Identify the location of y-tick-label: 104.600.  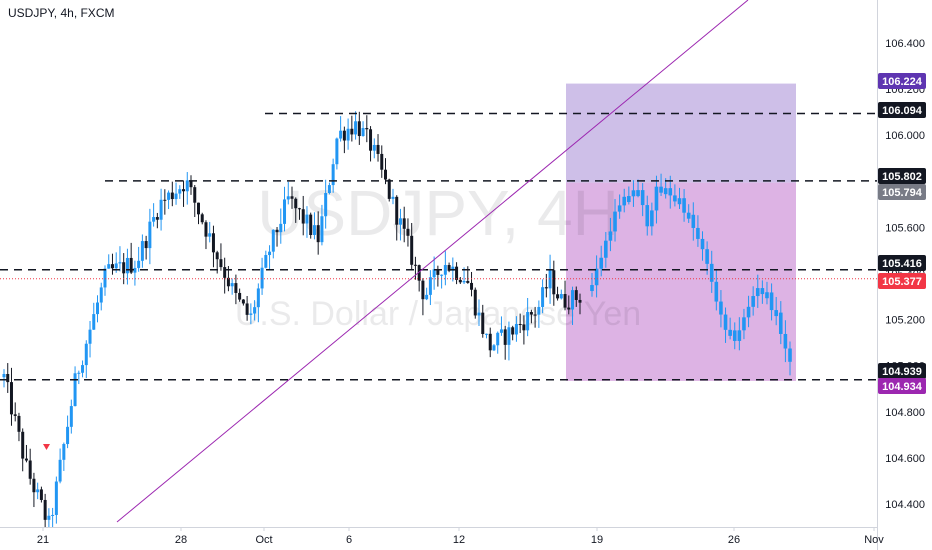
(905, 459).